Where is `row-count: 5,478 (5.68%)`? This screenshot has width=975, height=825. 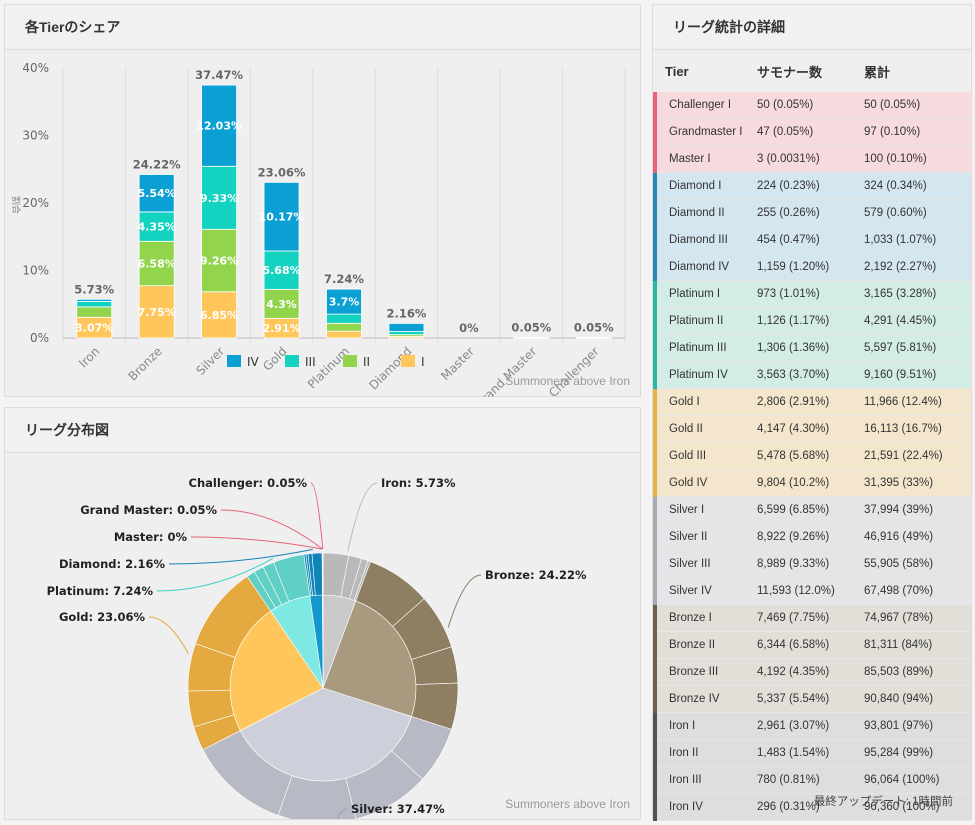 row-count: 5,478 (5.68%) is located at coordinates (809, 456).